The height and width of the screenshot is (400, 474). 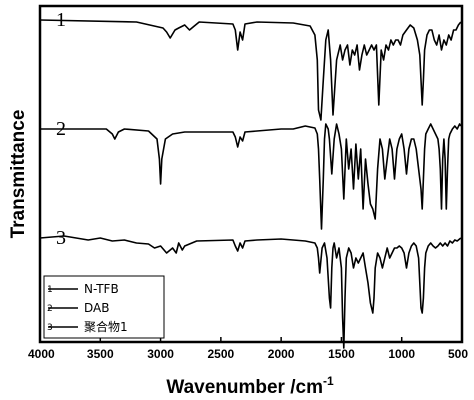 I want to click on legend-number-1: 1, so click(x=50, y=290).